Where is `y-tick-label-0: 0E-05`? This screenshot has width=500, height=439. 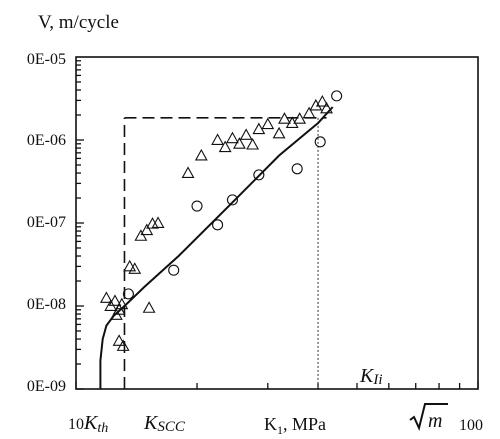
y-tick-label-0: 0E-05 is located at coordinates (46, 59).